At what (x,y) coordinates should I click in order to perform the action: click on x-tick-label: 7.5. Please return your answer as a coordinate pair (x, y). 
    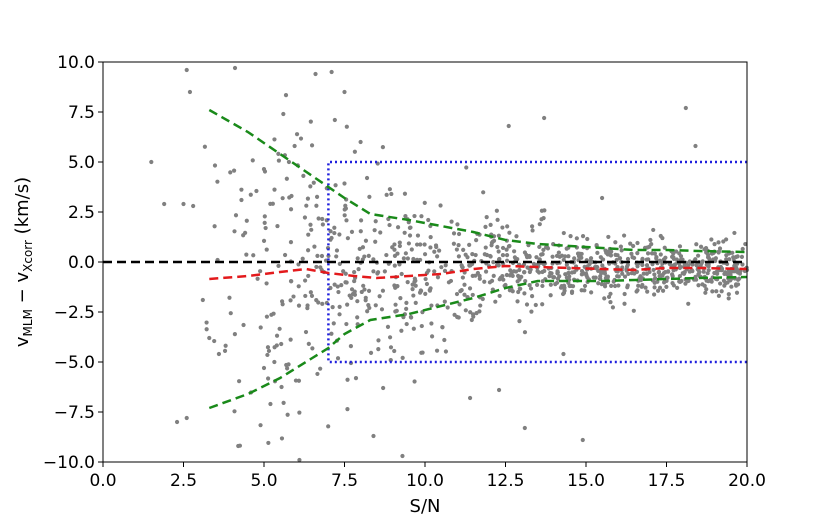
    Looking at the image, I should click on (344, 481).